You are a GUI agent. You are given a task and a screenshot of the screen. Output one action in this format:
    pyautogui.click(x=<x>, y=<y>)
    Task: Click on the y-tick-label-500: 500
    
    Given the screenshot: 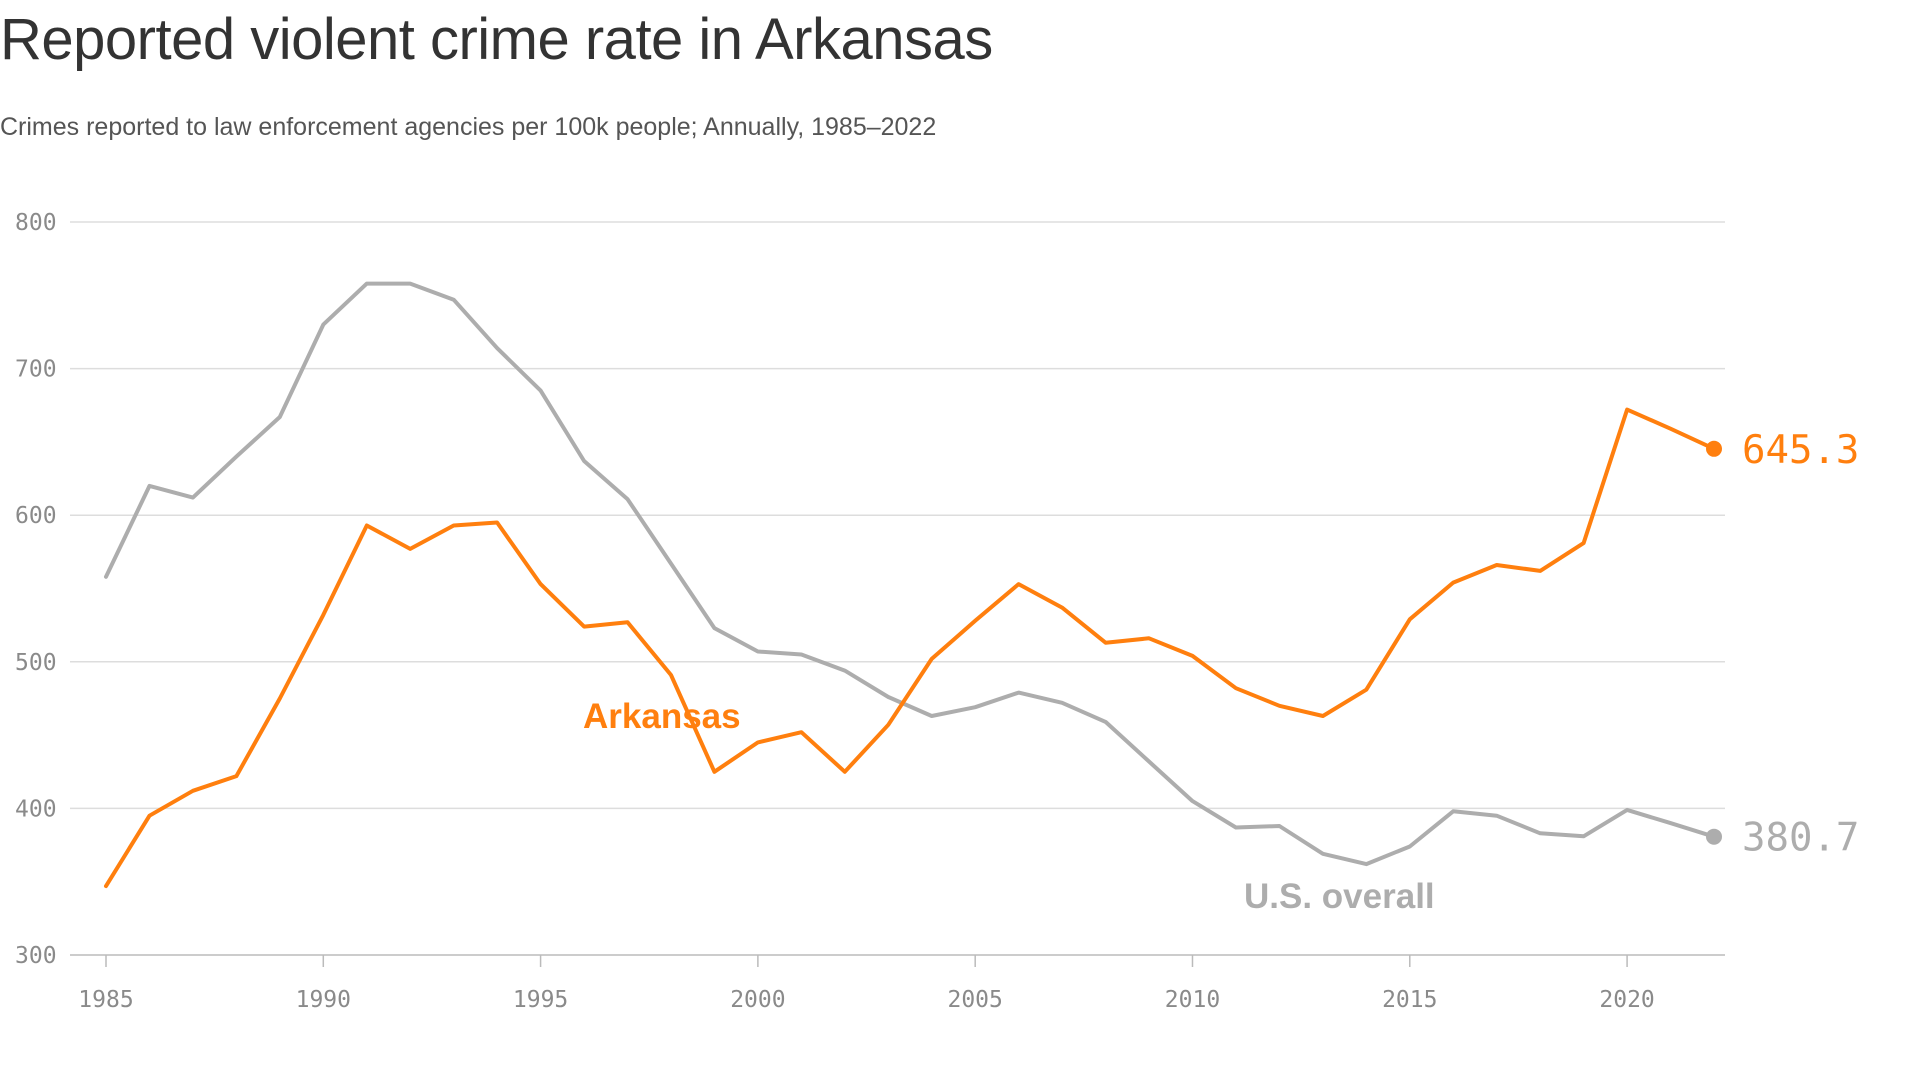 What is the action you would take?
    pyautogui.click(x=36, y=663)
    